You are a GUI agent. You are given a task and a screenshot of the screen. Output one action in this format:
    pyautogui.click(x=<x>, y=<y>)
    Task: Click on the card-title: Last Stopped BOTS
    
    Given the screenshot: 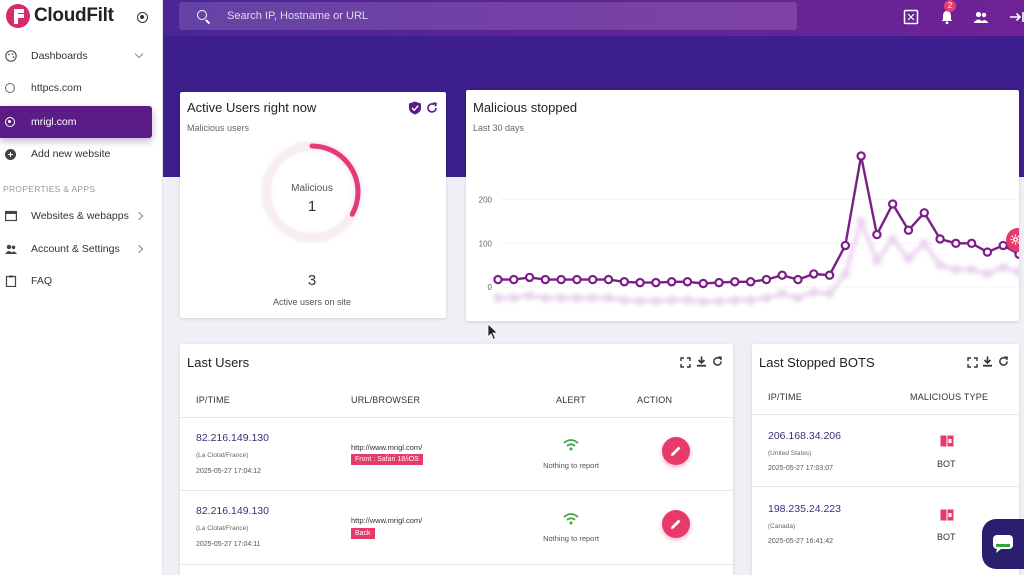 What is the action you would take?
    pyautogui.click(x=817, y=362)
    